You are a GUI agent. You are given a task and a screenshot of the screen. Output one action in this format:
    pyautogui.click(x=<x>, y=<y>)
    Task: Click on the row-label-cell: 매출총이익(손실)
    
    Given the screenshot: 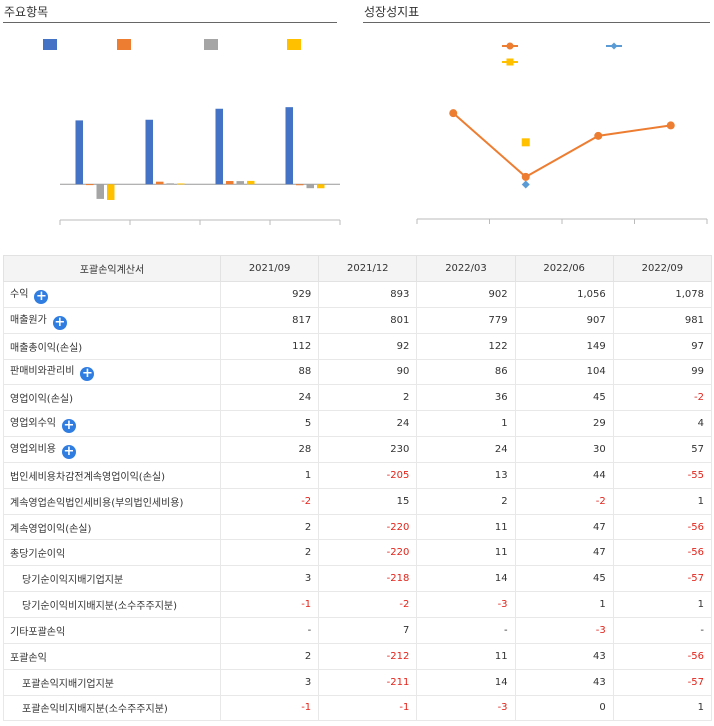 What is the action you would take?
    pyautogui.click(x=112, y=346)
    